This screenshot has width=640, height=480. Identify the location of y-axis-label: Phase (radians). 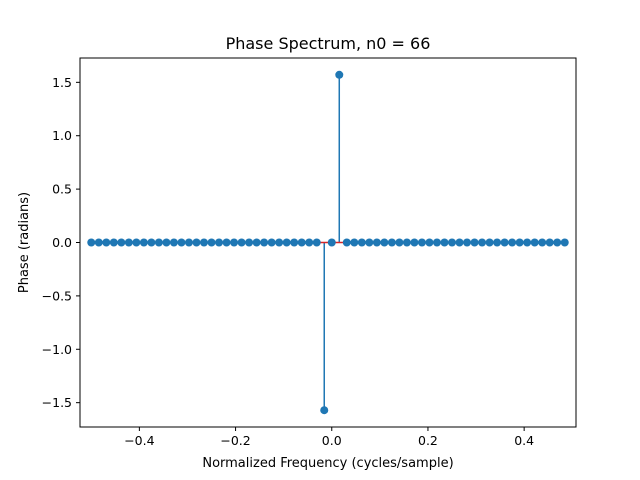
(24, 242).